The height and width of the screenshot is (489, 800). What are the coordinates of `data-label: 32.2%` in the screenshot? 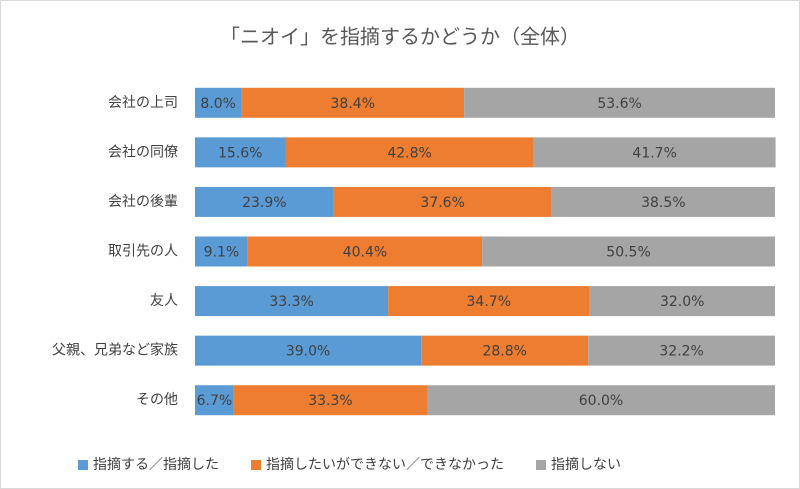 It's located at (681, 352).